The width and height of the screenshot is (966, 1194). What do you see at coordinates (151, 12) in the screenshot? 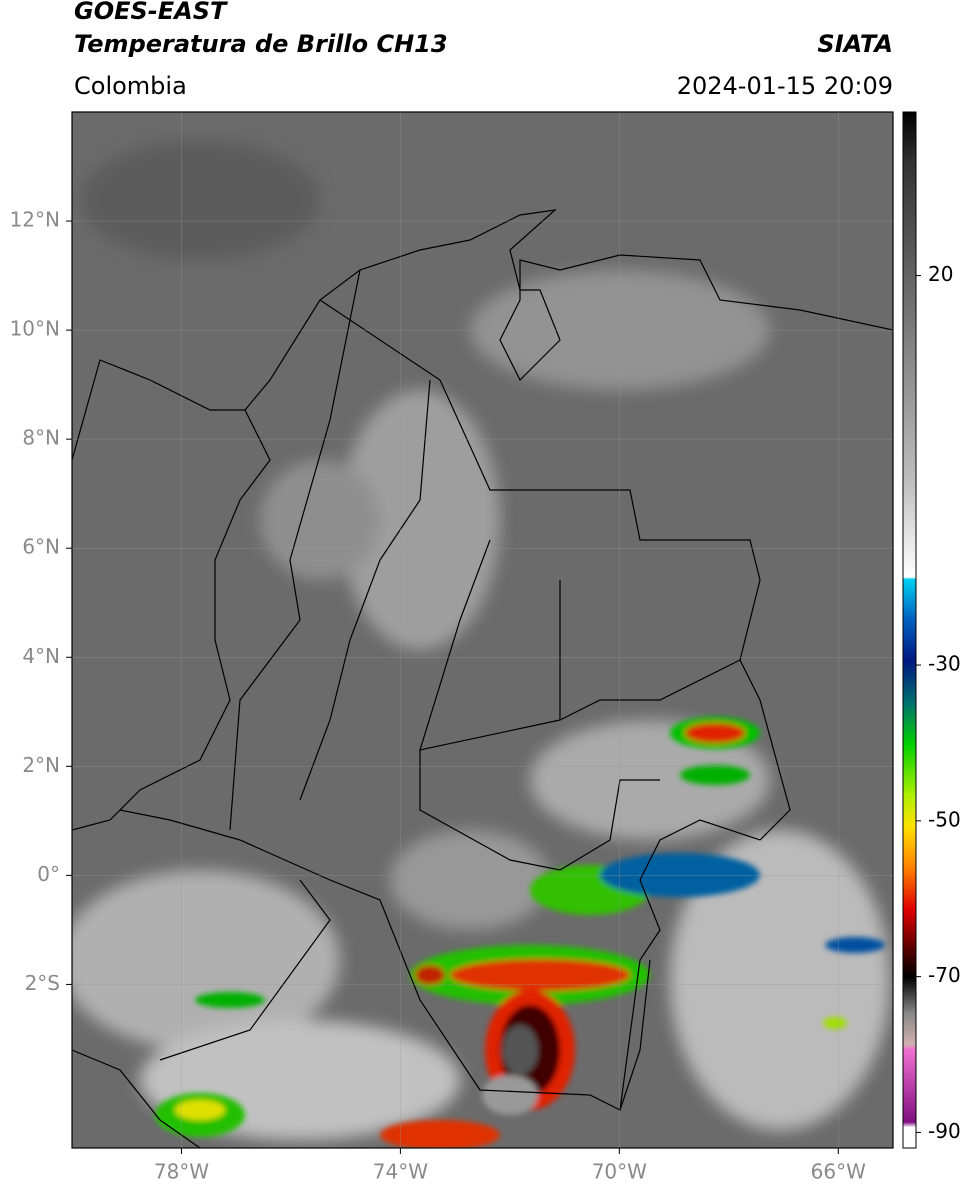
I see `title-line1: GOES-EAST` at bounding box center [151, 12].